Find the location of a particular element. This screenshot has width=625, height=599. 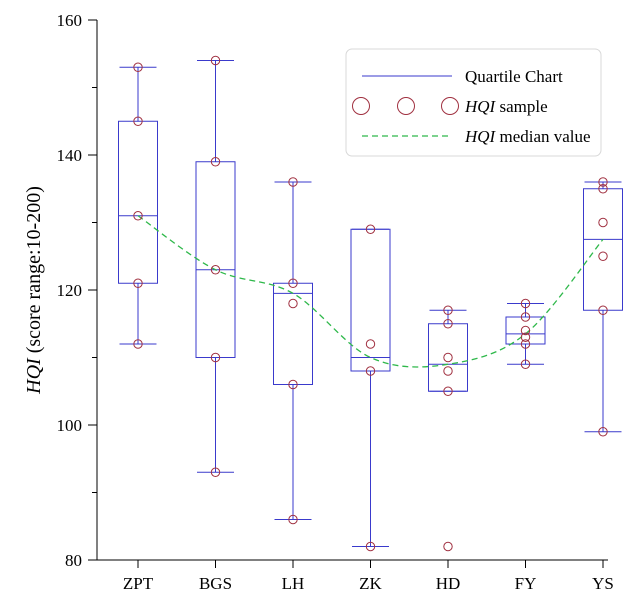

y-tick-label: 80 is located at coordinates (73, 560).